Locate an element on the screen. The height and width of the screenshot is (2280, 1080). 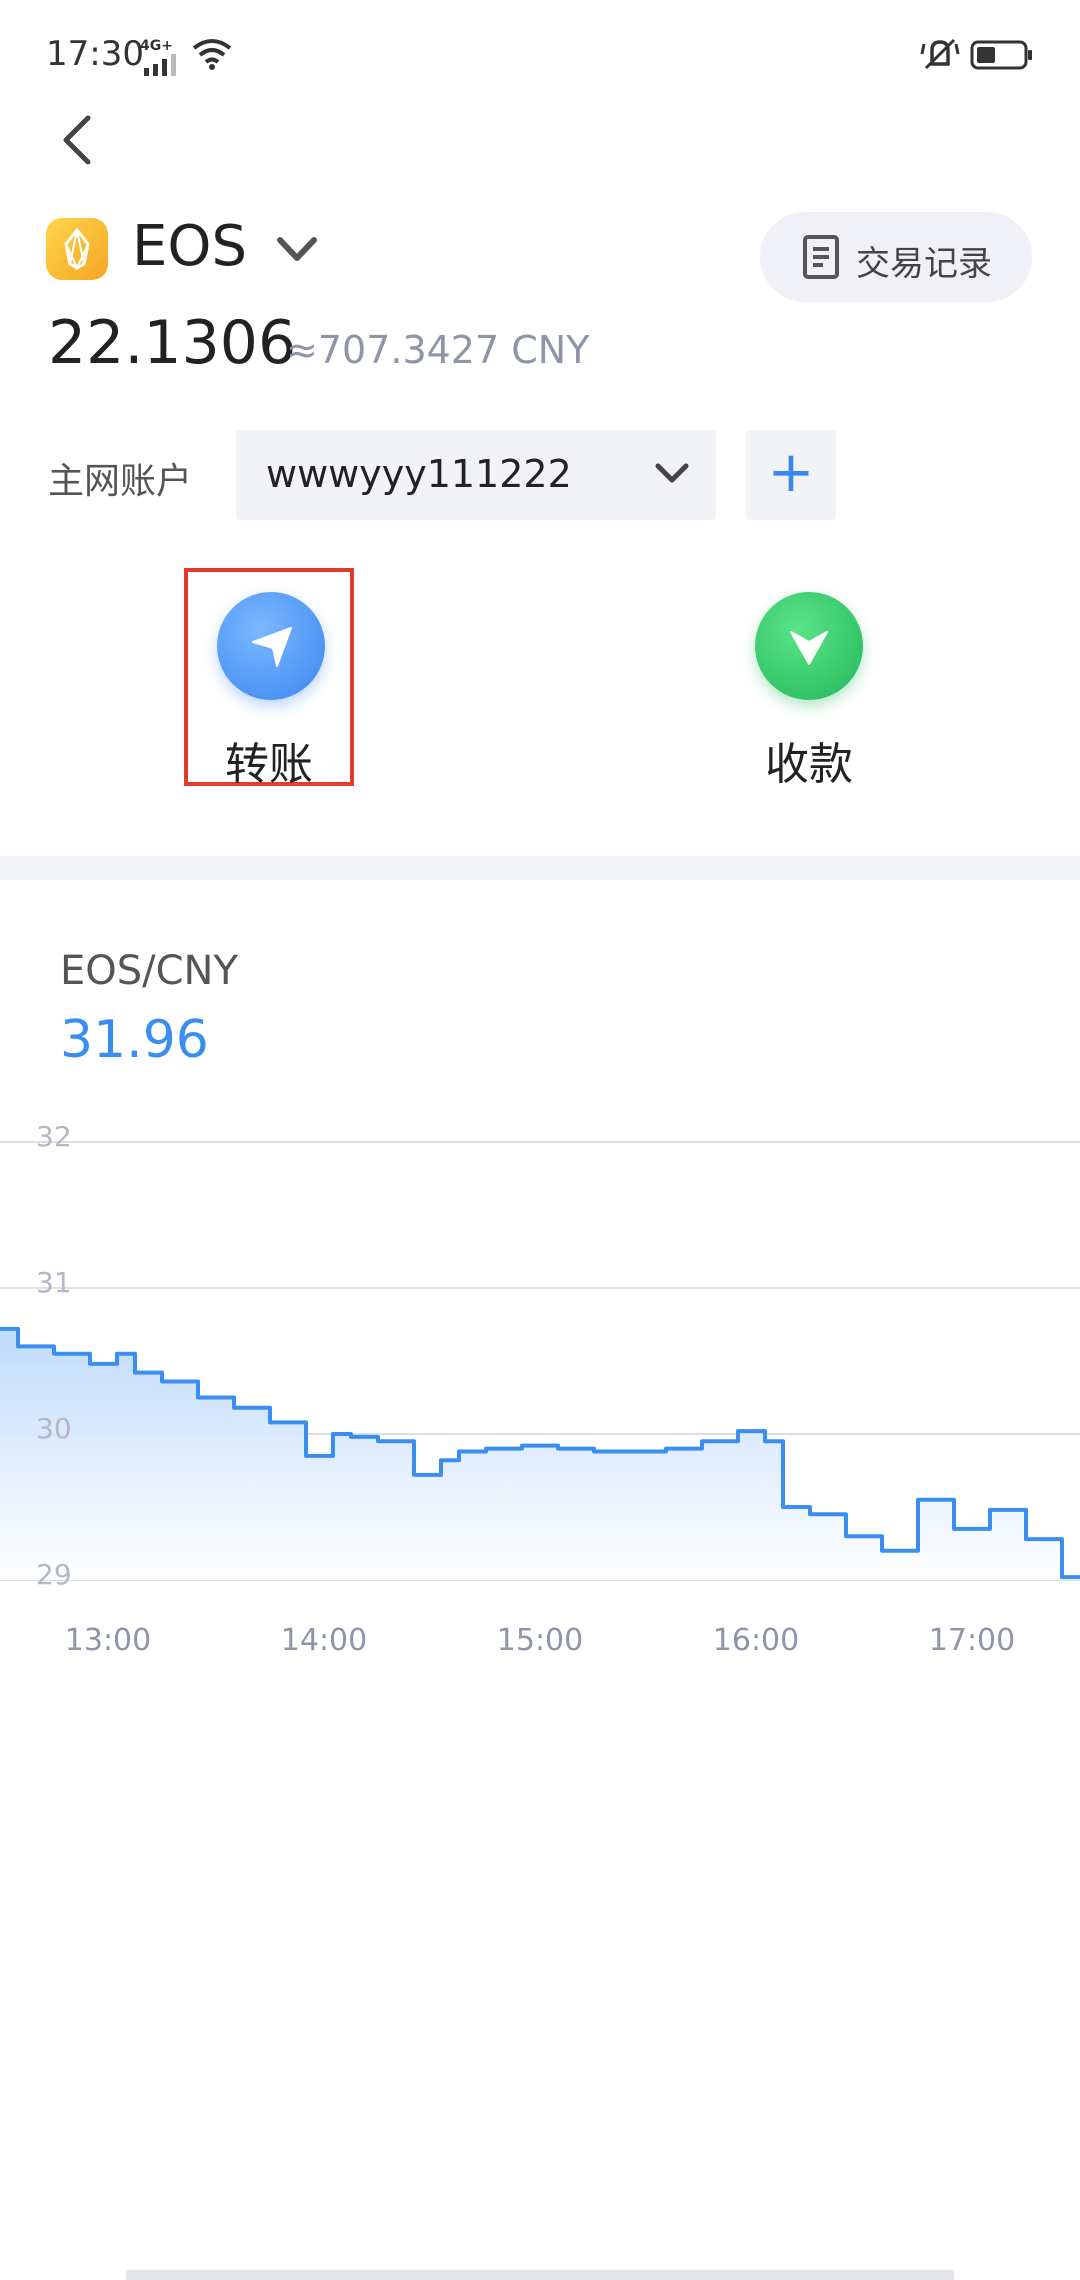
transfer-label: 转账 is located at coordinates (269, 764).